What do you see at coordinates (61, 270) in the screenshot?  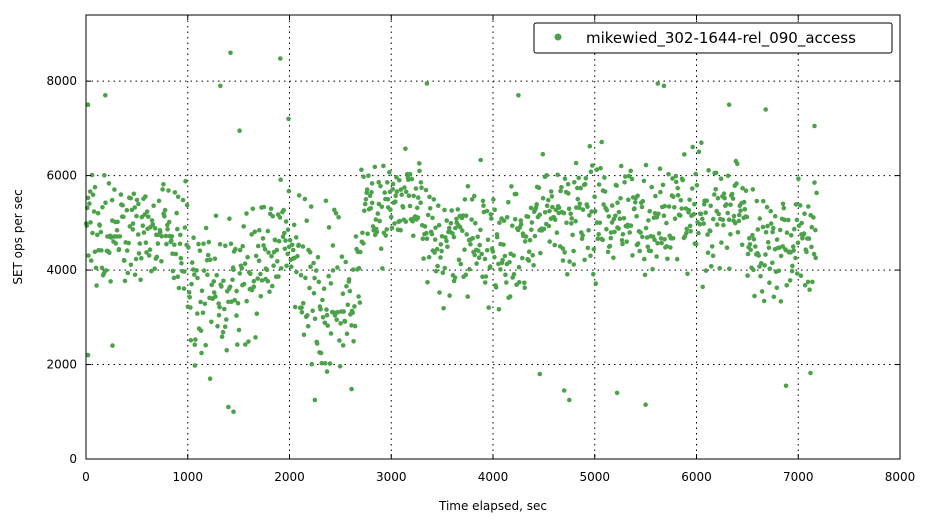 I see `y-tick-label: 4000` at bounding box center [61, 270].